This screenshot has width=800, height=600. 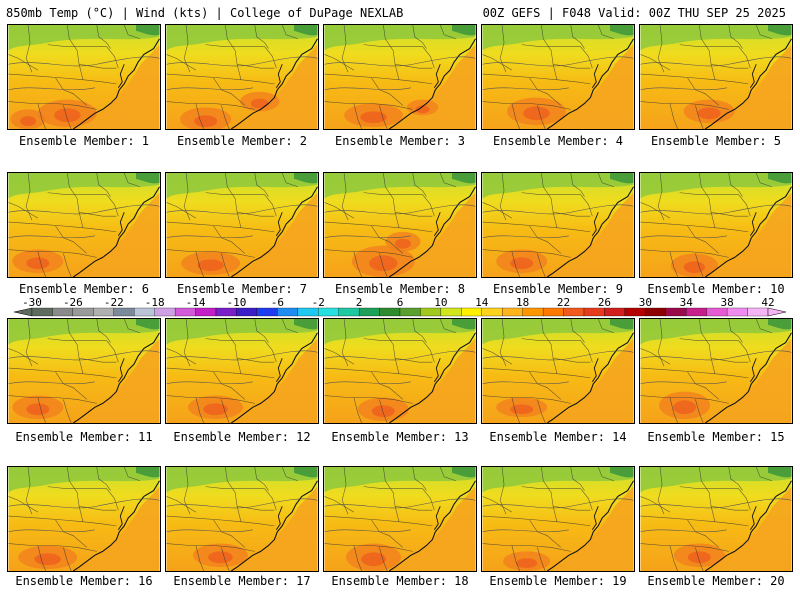 I want to click on colorbar-tick-label: -6, so click(x=277, y=302).